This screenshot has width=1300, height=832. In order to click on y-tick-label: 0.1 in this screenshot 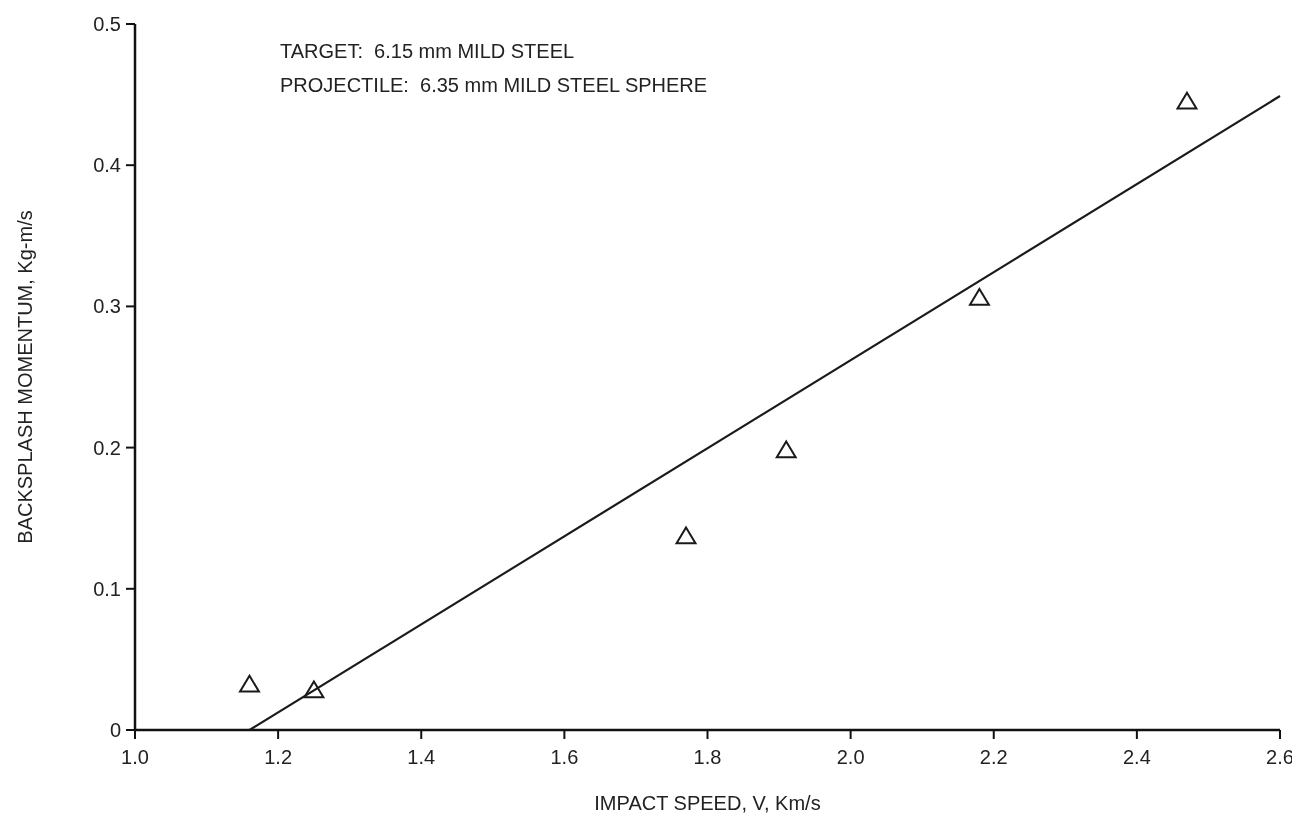, I will do `click(107, 588)`.